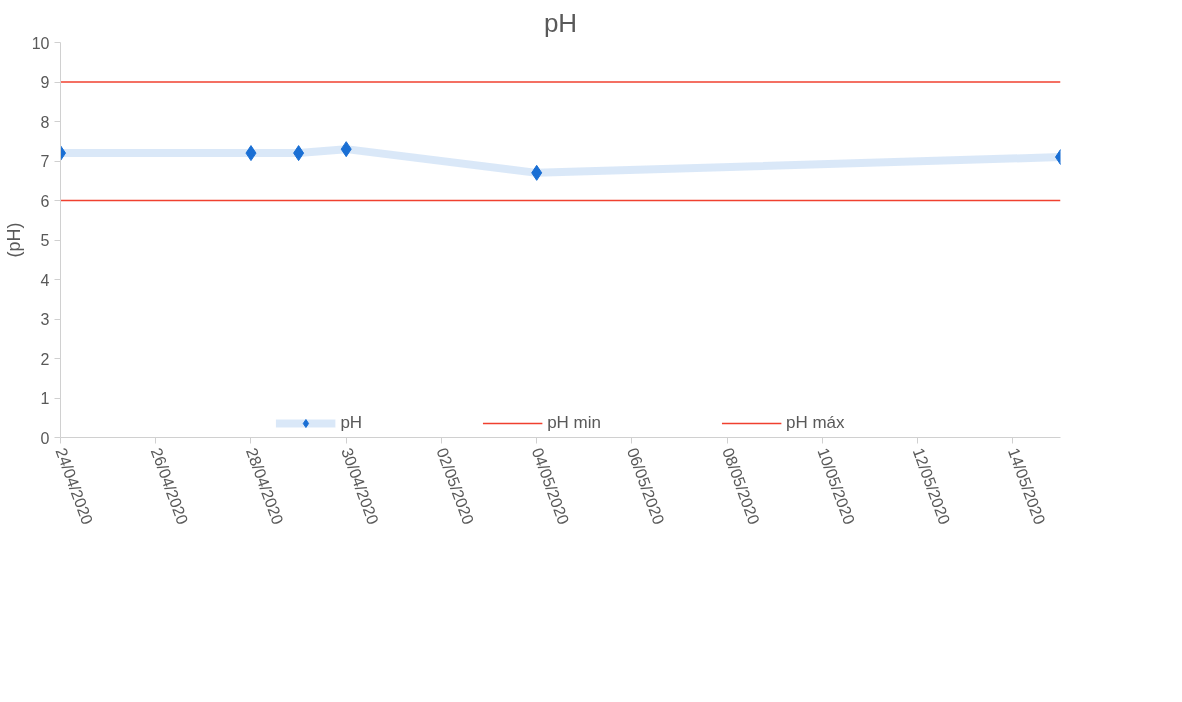 The height and width of the screenshot is (702, 1182). Describe the element at coordinates (45, 319) in the screenshot. I see `y-tick-label: 3` at that location.